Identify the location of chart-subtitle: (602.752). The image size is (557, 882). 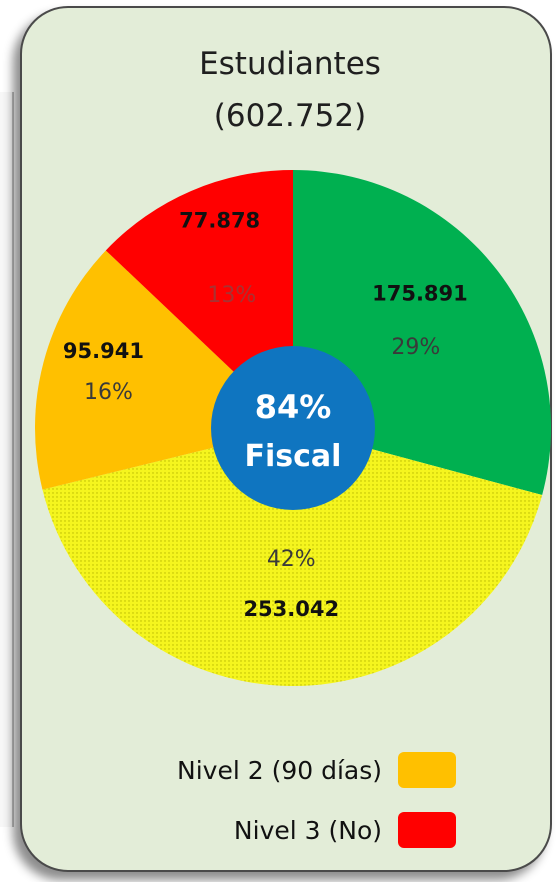
(290, 116).